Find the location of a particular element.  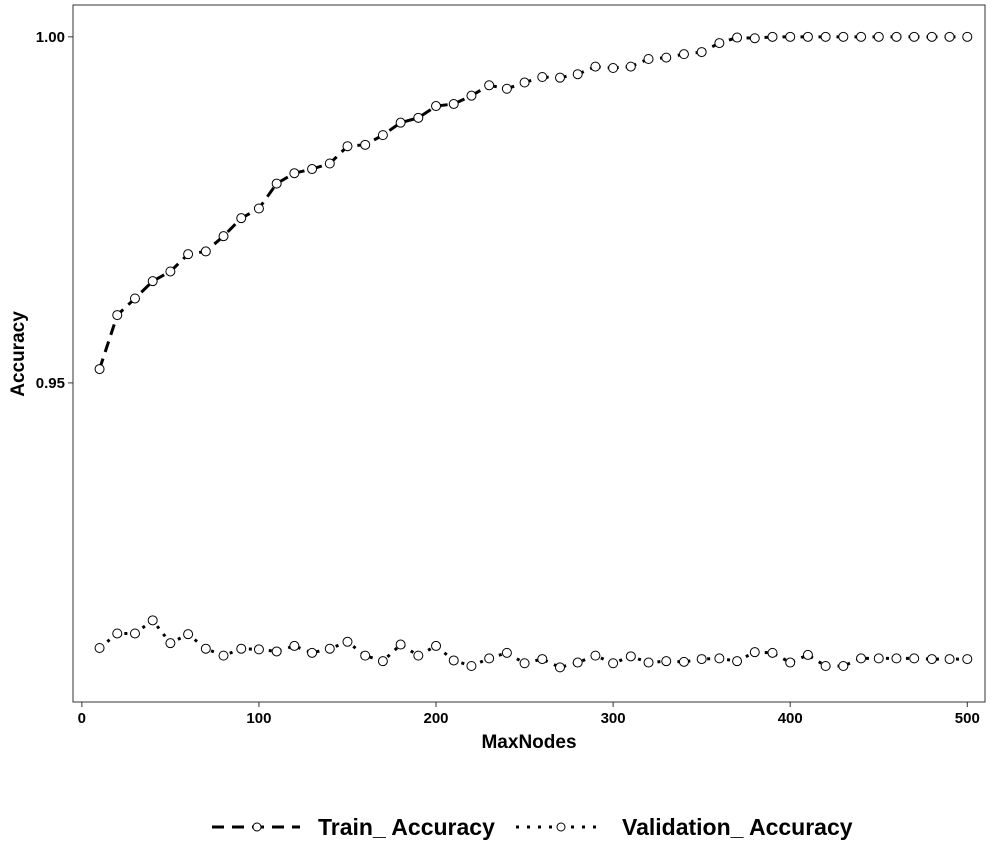

x-tick-label: 500 is located at coordinates (967, 718).